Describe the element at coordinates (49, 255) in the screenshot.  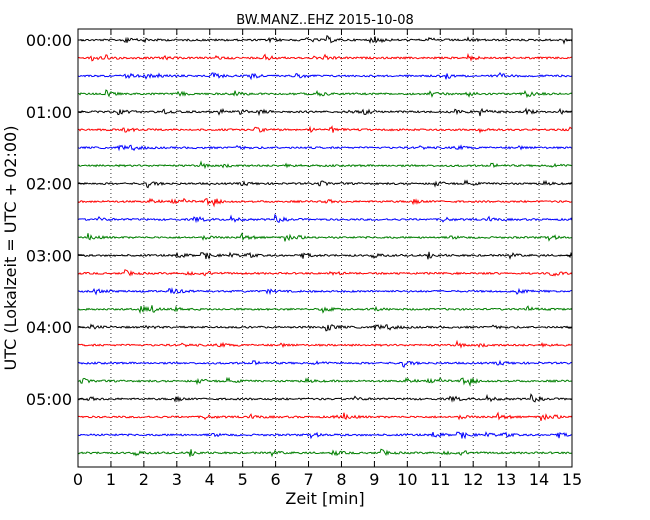
I see `y-tick-label: 03:00` at that location.